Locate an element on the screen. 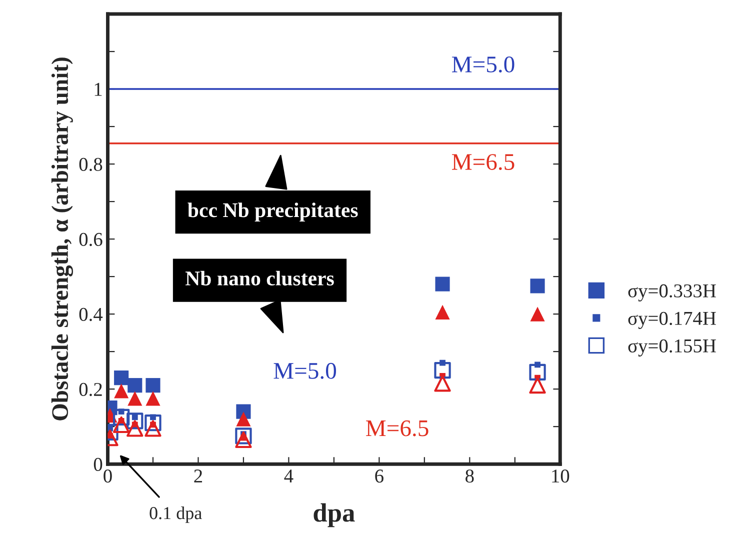 This screenshot has width=738, height=539. x-tick-label: 2 is located at coordinates (198, 476).